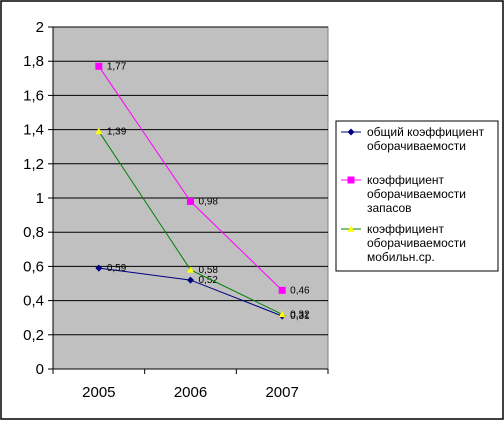  What do you see at coordinates (209, 270) in the screenshot?
I see `data-label-series-3: 0,58` at bounding box center [209, 270].